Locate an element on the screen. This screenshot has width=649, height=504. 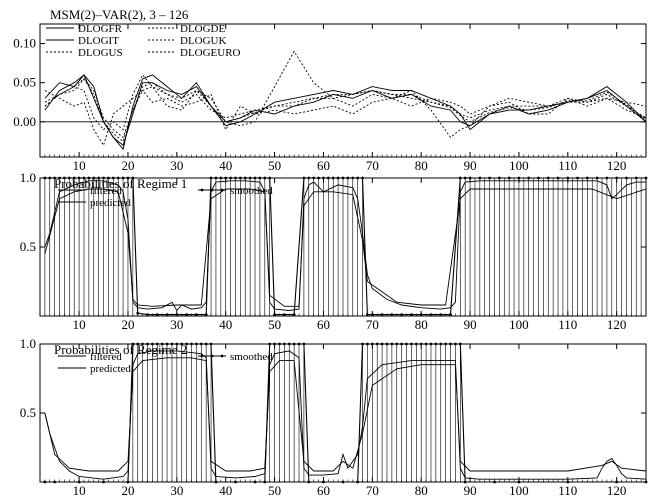
x-tick-label: 40 is located at coordinates (225, 490).